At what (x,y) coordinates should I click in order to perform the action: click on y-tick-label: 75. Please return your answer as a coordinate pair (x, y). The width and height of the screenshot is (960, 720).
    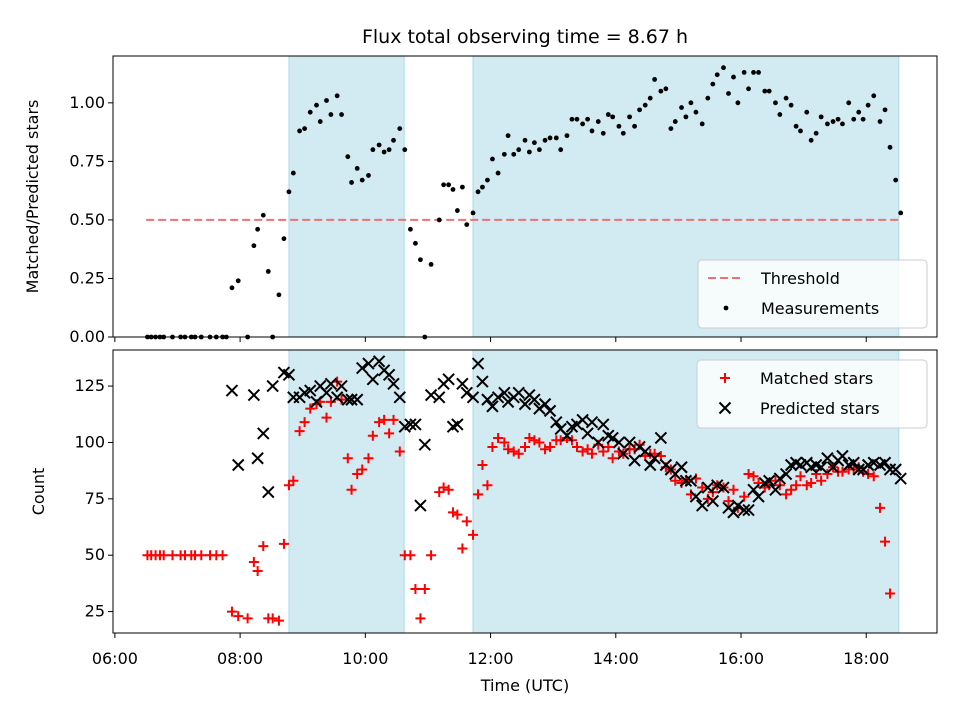
    Looking at the image, I should click on (95, 498).